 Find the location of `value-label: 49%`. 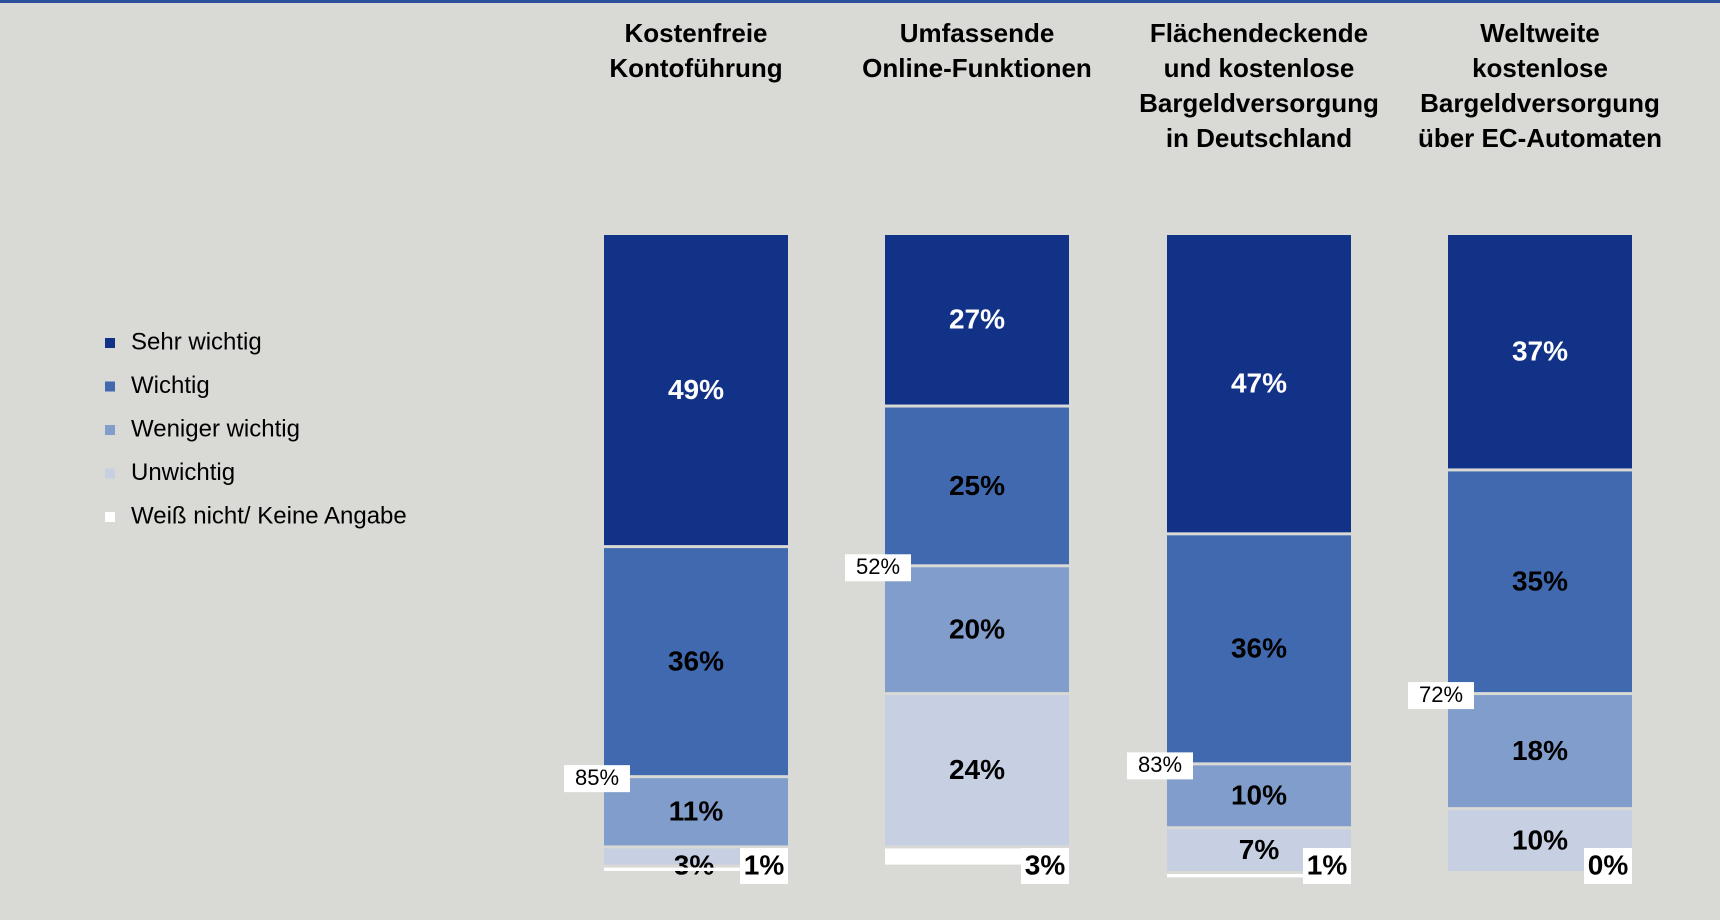

value-label: 49% is located at coordinates (696, 389).